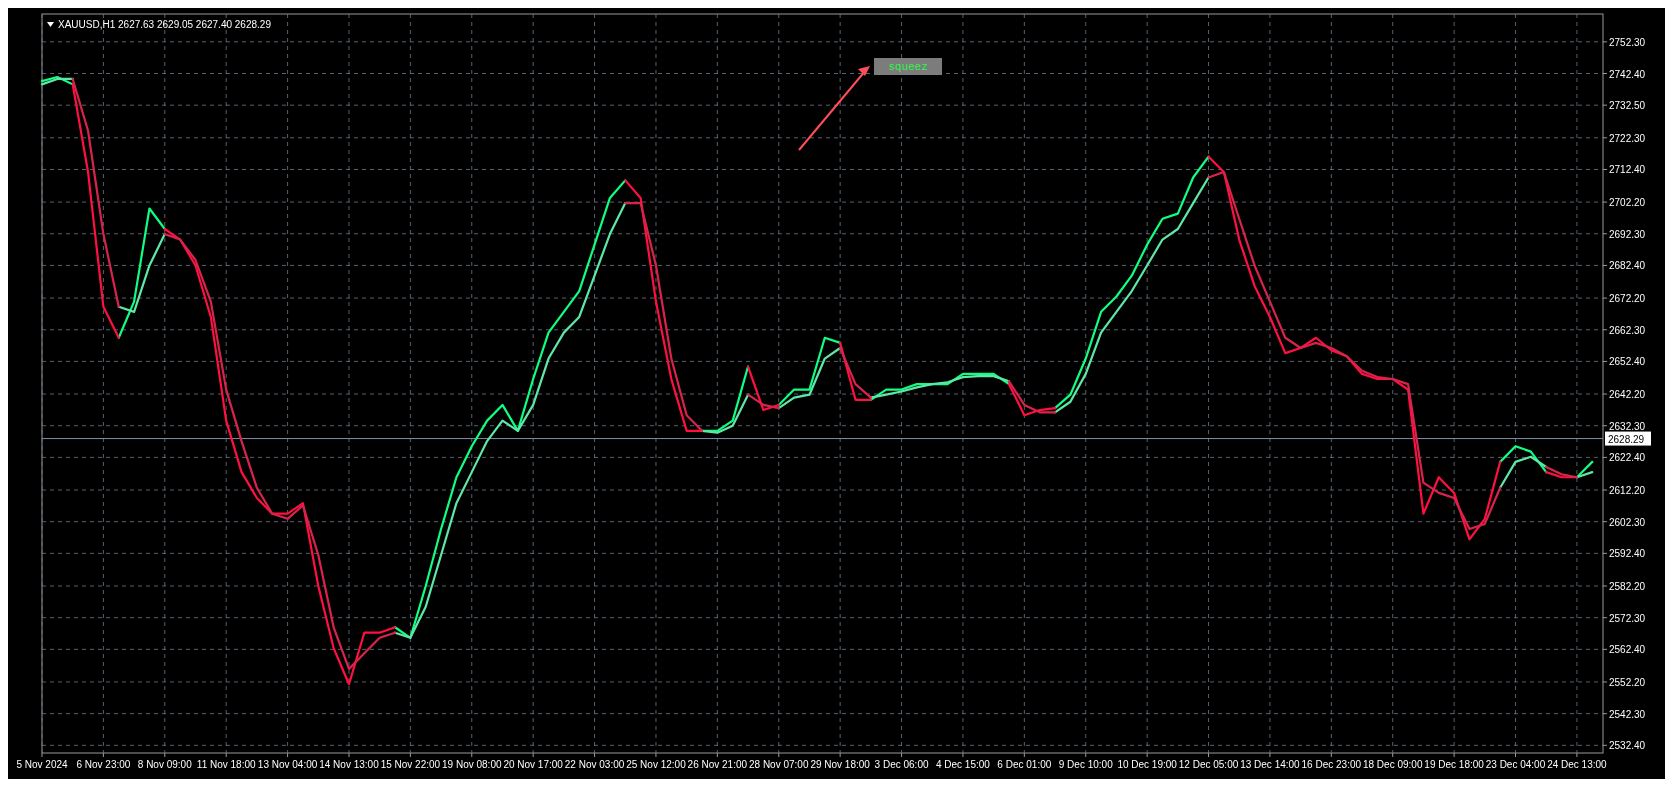 The width and height of the screenshot is (1673, 787). Describe the element at coordinates (840, 764) in the screenshot. I see `x-tick-label: 29 Nov 18:00` at that location.